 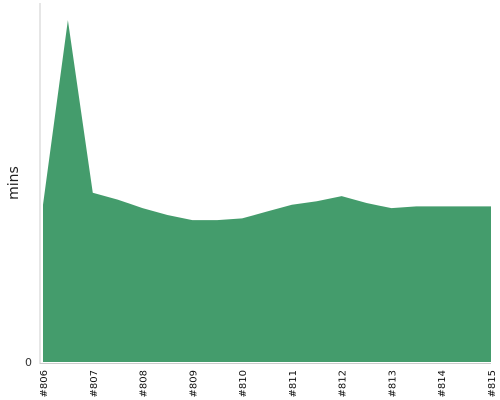 I want to click on y-tick-label: 0, so click(x=28, y=362).